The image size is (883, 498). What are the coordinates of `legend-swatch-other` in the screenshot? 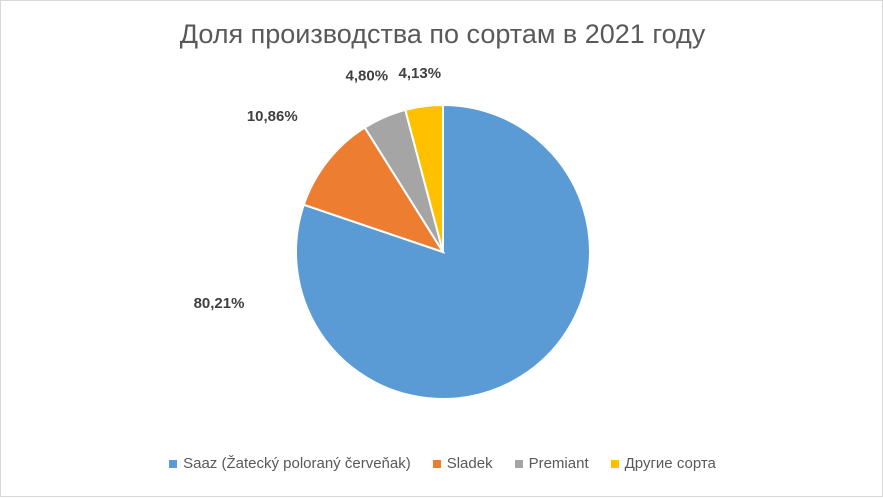 It's located at (614, 463).